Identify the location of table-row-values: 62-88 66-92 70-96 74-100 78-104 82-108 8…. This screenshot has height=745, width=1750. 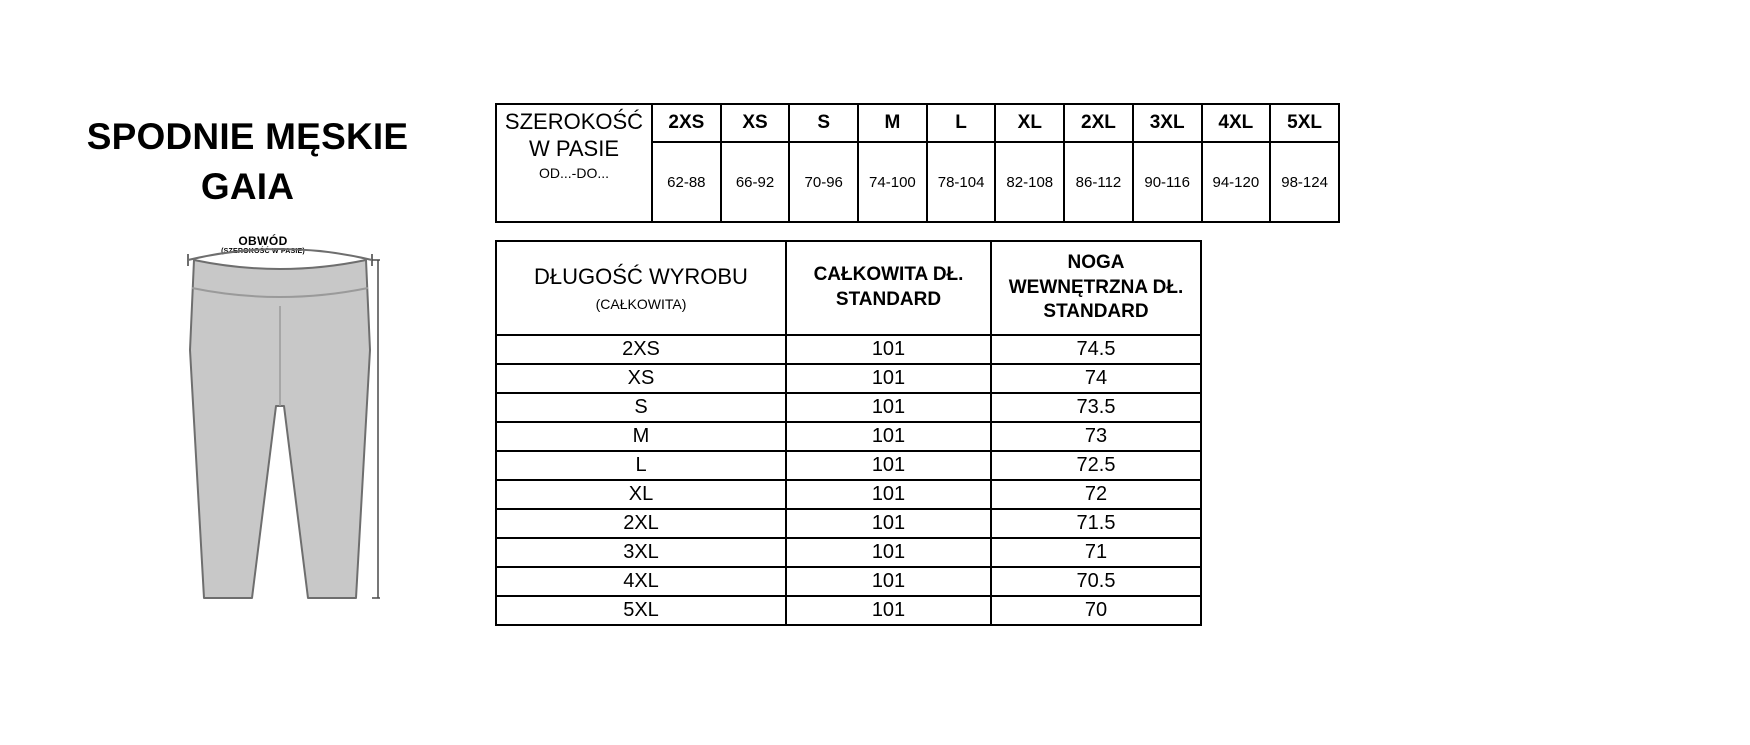
(918, 182).